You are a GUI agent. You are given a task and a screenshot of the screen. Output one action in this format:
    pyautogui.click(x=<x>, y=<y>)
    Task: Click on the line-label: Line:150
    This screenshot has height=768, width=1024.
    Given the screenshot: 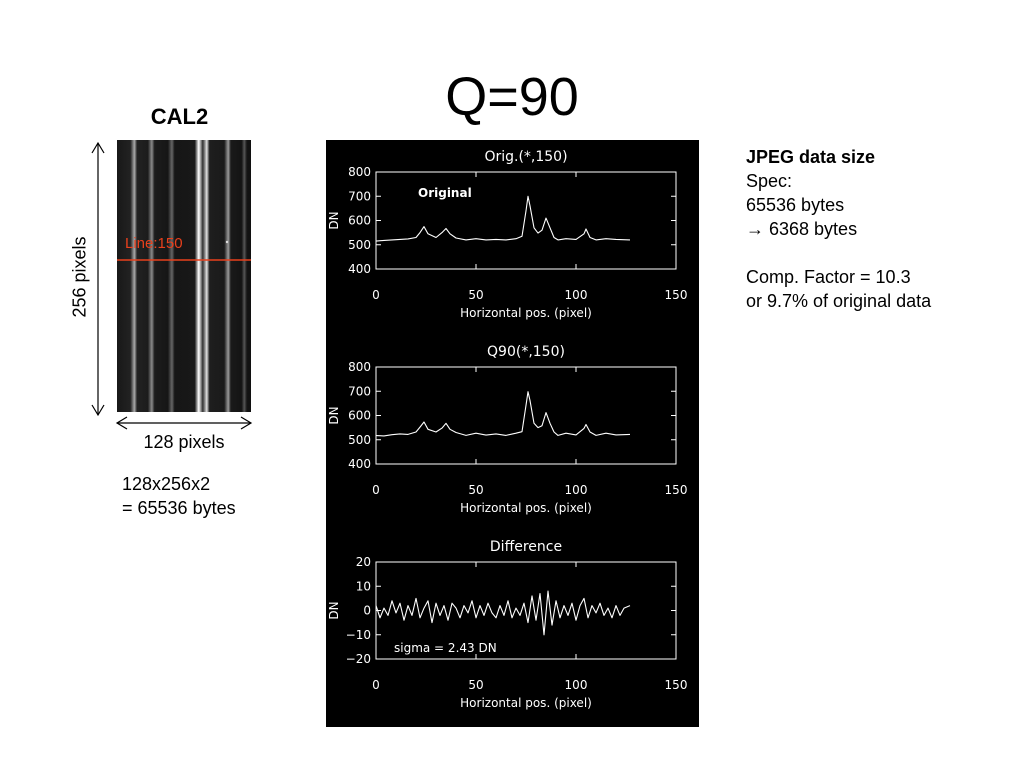 What is the action you would take?
    pyautogui.click(x=154, y=243)
    